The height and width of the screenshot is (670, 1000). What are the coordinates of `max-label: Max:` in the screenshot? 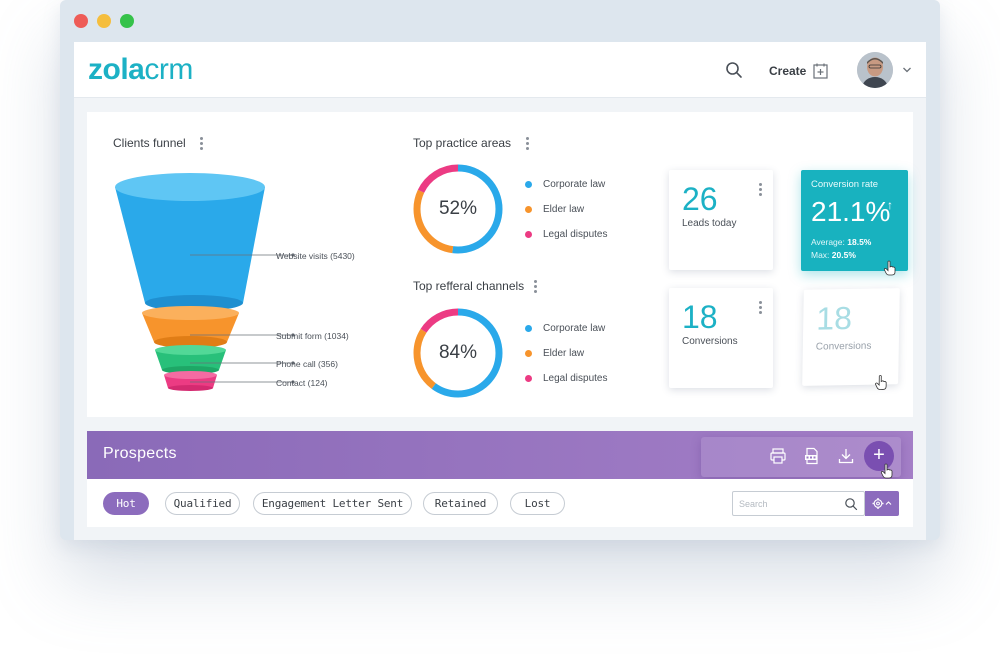 It's located at (820, 255).